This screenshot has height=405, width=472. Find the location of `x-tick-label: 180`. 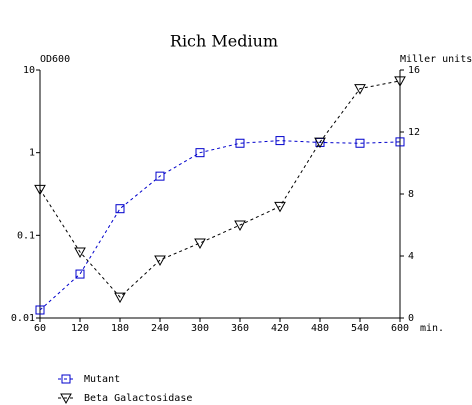

x-tick-label: 180 is located at coordinates (120, 328).